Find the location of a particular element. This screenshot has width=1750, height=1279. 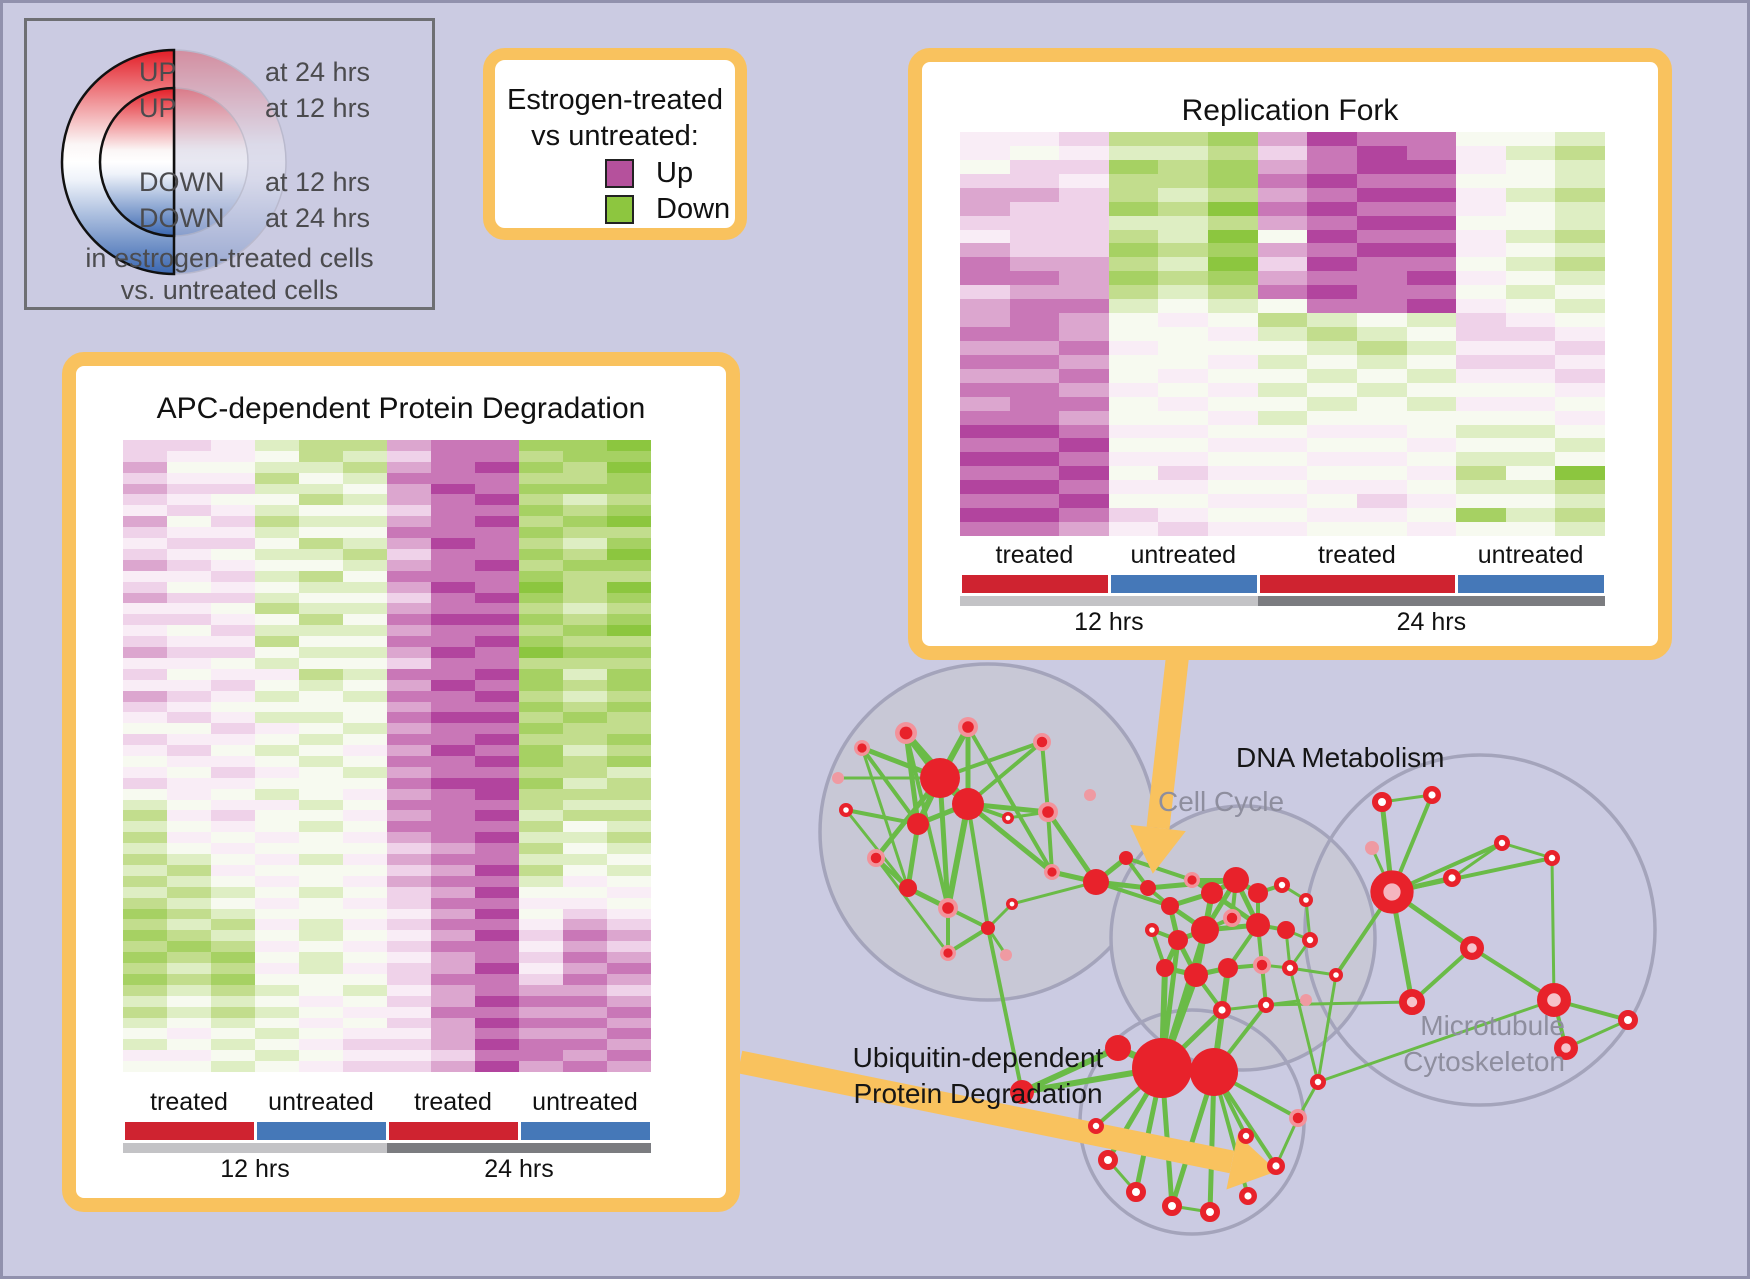

up-label: Up is located at coordinates (675, 173).